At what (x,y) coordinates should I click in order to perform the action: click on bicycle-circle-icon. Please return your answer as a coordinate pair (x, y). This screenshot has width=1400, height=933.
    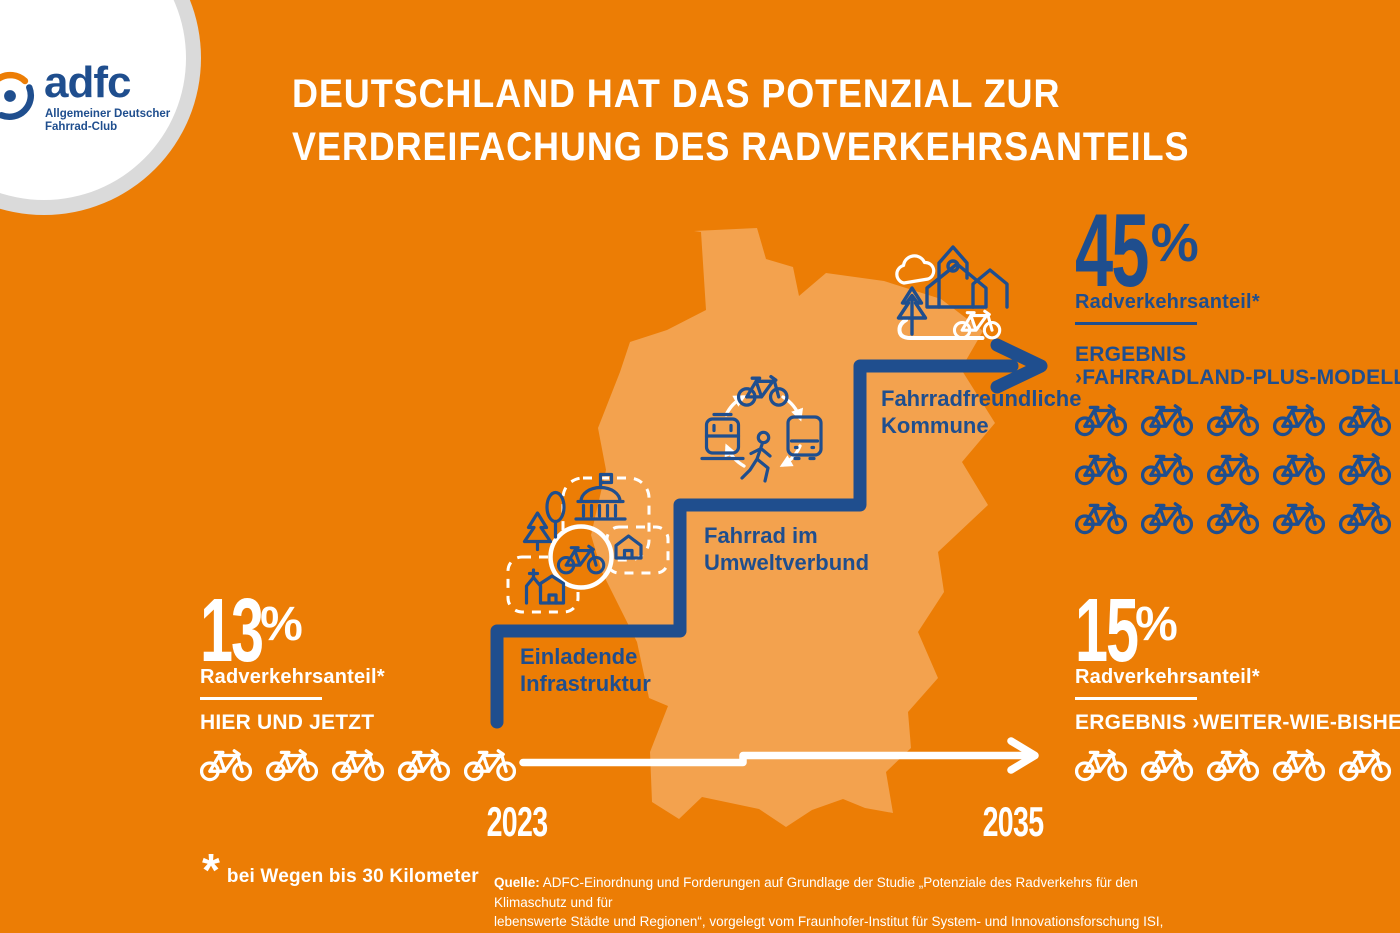
    Looking at the image, I should click on (581, 557).